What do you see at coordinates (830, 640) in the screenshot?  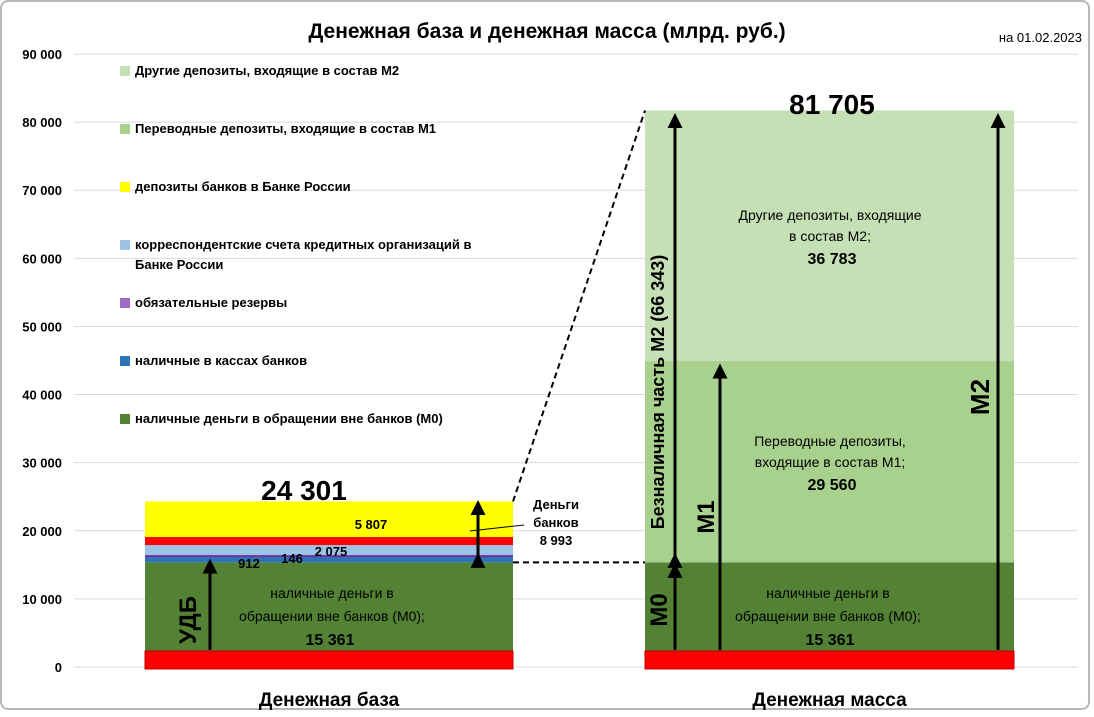 I see `m0-mass-value: 15 361` at bounding box center [830, 640].